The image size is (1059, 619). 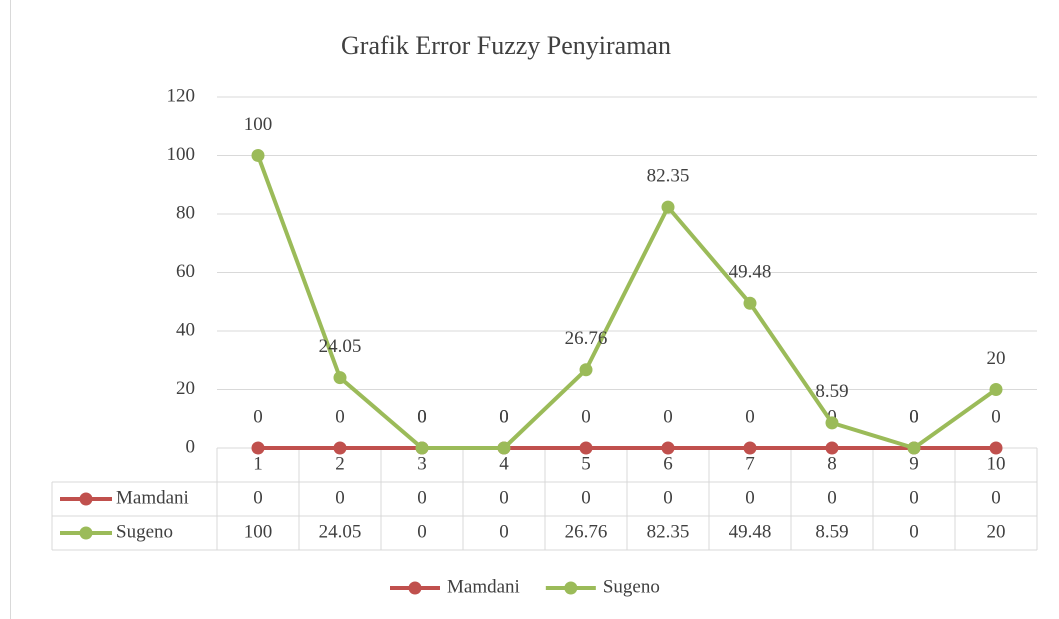 What do you see at coordinates (483, 586) in the screenshot?
I see `legend-label: Mamdani` at bounding box center [483, 586].